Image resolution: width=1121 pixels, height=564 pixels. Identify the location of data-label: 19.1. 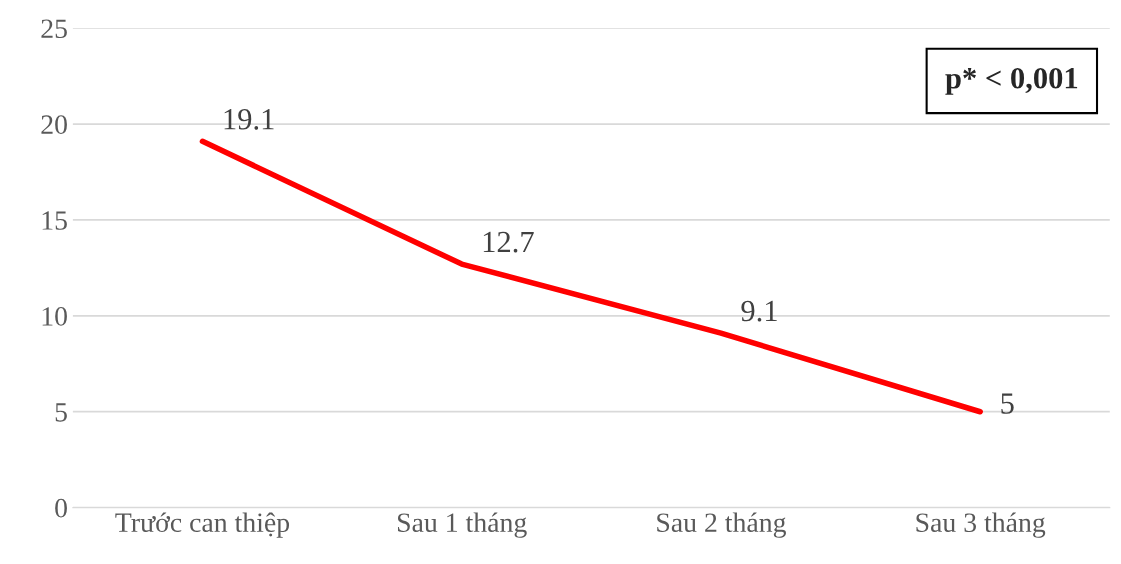
(249, 119).